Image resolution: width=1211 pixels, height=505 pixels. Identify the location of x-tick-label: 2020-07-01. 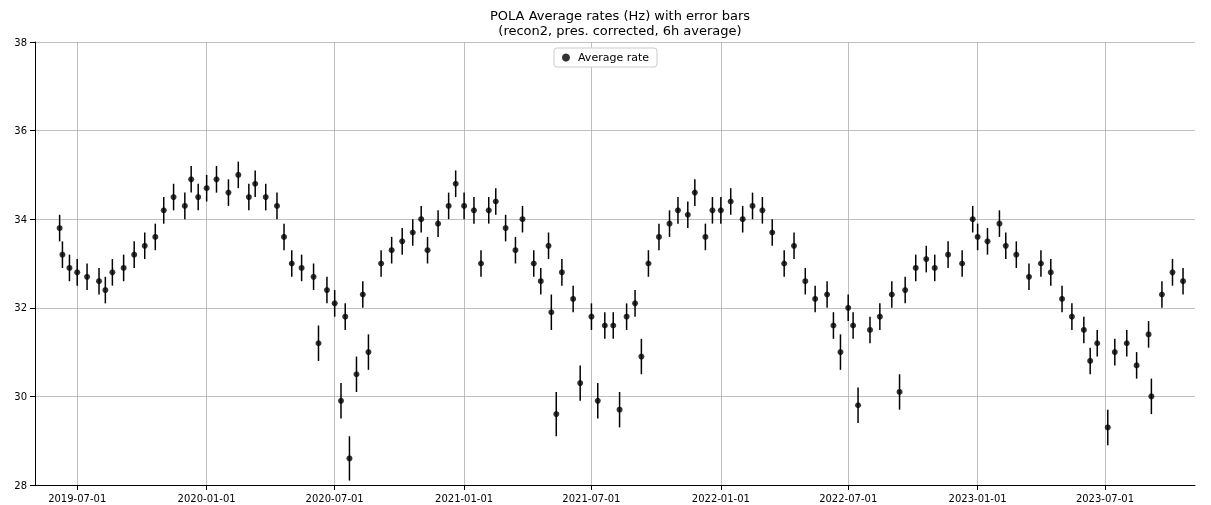
(334, 498).